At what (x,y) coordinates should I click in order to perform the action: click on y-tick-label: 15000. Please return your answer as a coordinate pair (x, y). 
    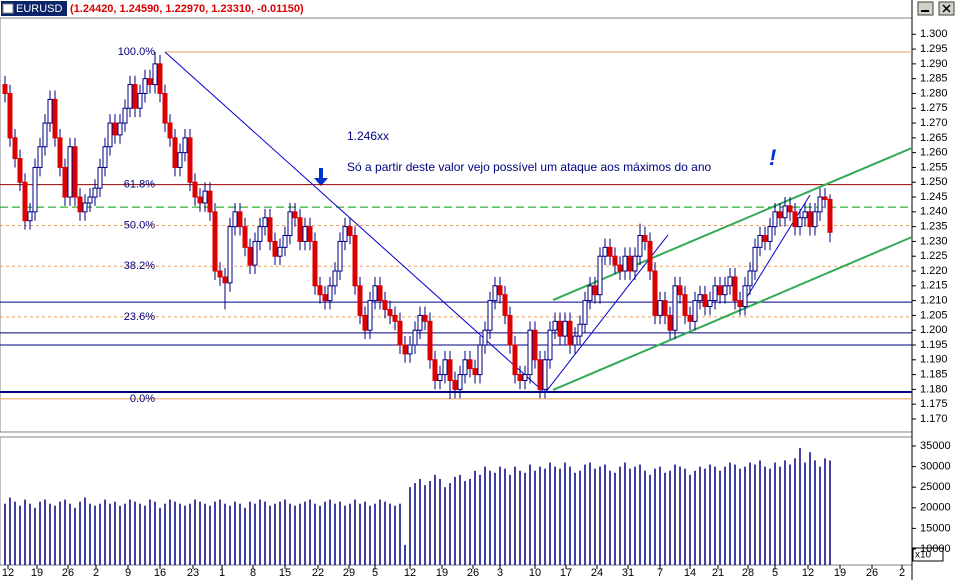
    Looking at the image, I should click on (935, 528).